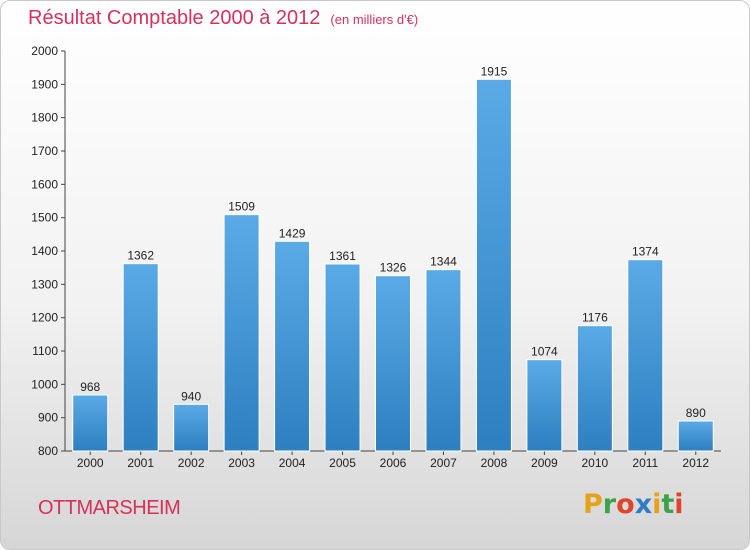 The width and height of the screenshot is (750, 550). What do you see at coordinates (45, 351) in the screenshot?
I see `y-tick-label: 1100` at bounding box center [45, 351].